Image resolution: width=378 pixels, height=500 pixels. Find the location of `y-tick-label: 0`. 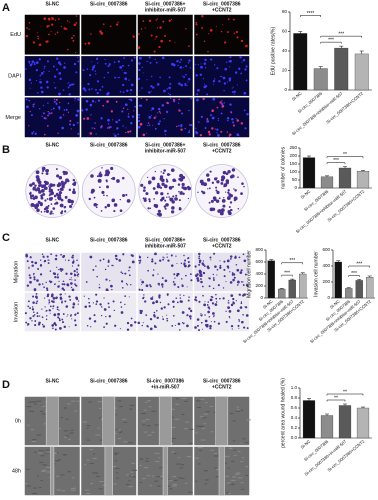

y-tick-label: 0 is located at coordinates (285, 89).